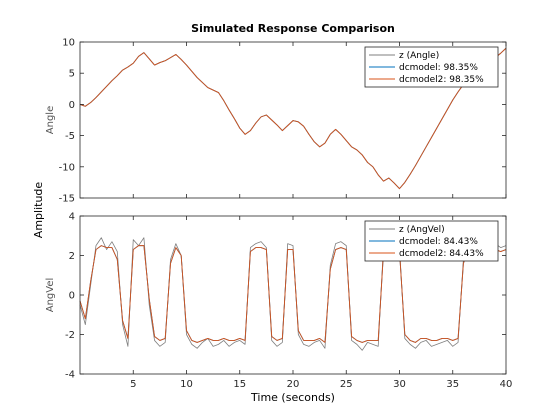  Describe the element at coordinates (293, 384) in the screenshot. I see `x-tick-label: 20` at that location.